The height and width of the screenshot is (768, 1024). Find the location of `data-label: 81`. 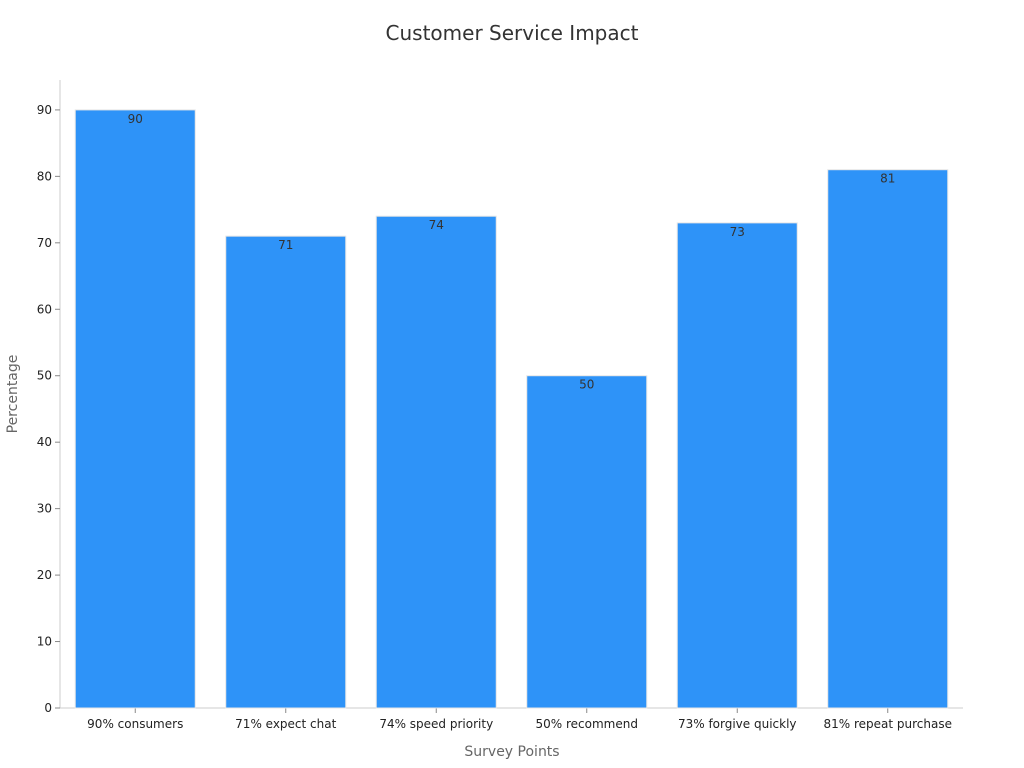

data-label: 81 is located at coordinates (887, 179).